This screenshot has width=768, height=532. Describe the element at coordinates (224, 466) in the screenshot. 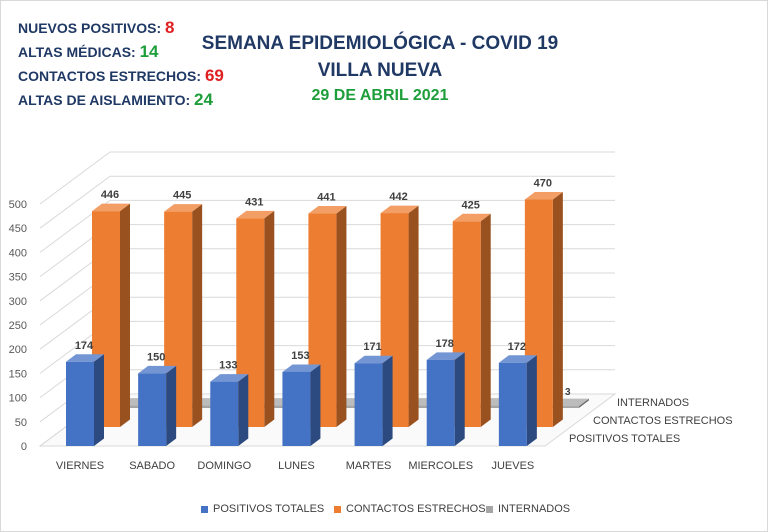

I see `x-tick-label: DOMINGO` at that location.